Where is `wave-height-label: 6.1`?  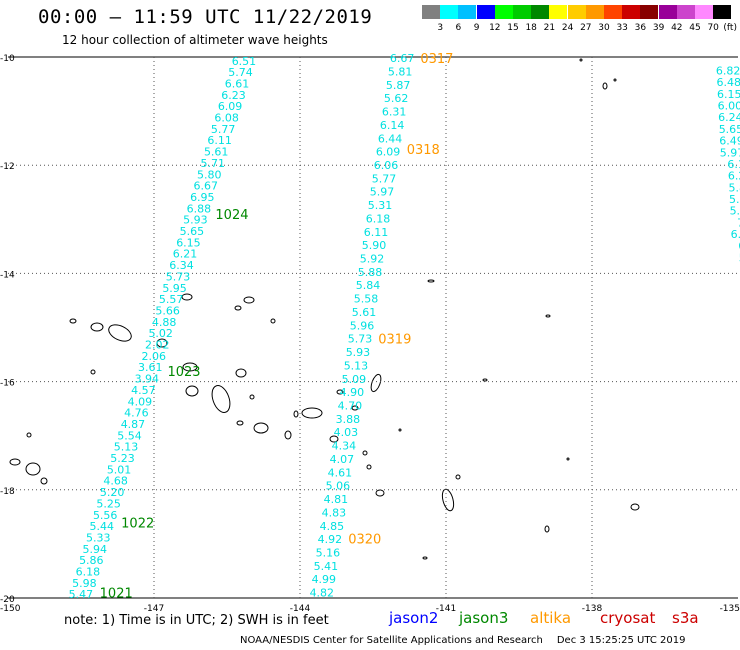
wave-height-label: 6.1 is located at coordinates (733, 164).